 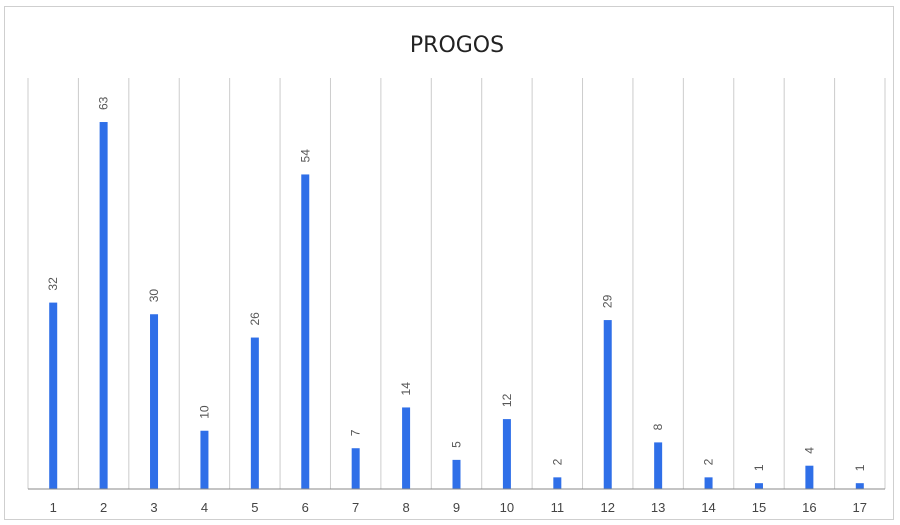 What do you see at coordinates (708, 507) in the screenshot?
I see `x-tick-label: 14` at bounding box center [708, 507].